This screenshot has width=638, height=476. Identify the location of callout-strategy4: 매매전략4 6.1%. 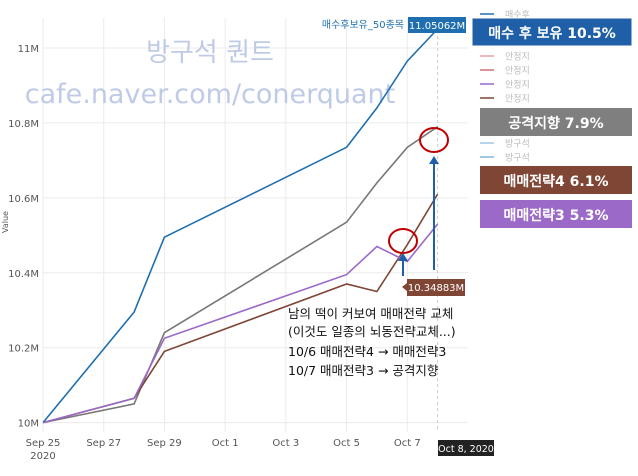
(556, 180).